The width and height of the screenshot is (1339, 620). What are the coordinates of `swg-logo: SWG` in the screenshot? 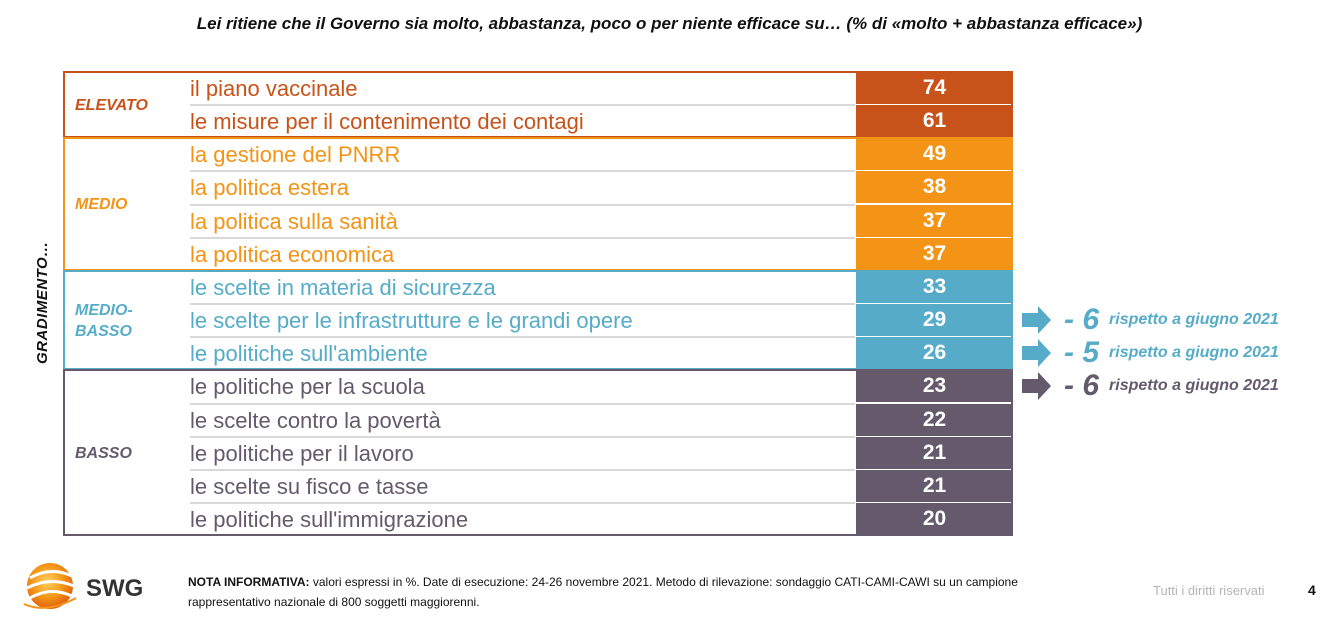 It's located at (91, 587).